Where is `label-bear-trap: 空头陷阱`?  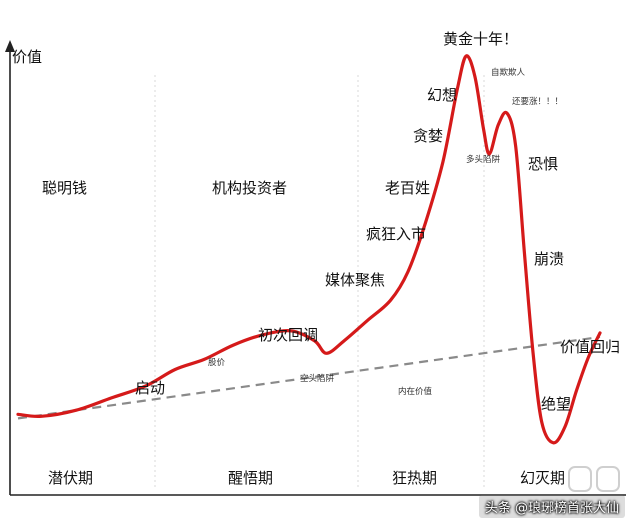 label-bear-trap: 空头陷阱 is located at coordinates (317, 378).